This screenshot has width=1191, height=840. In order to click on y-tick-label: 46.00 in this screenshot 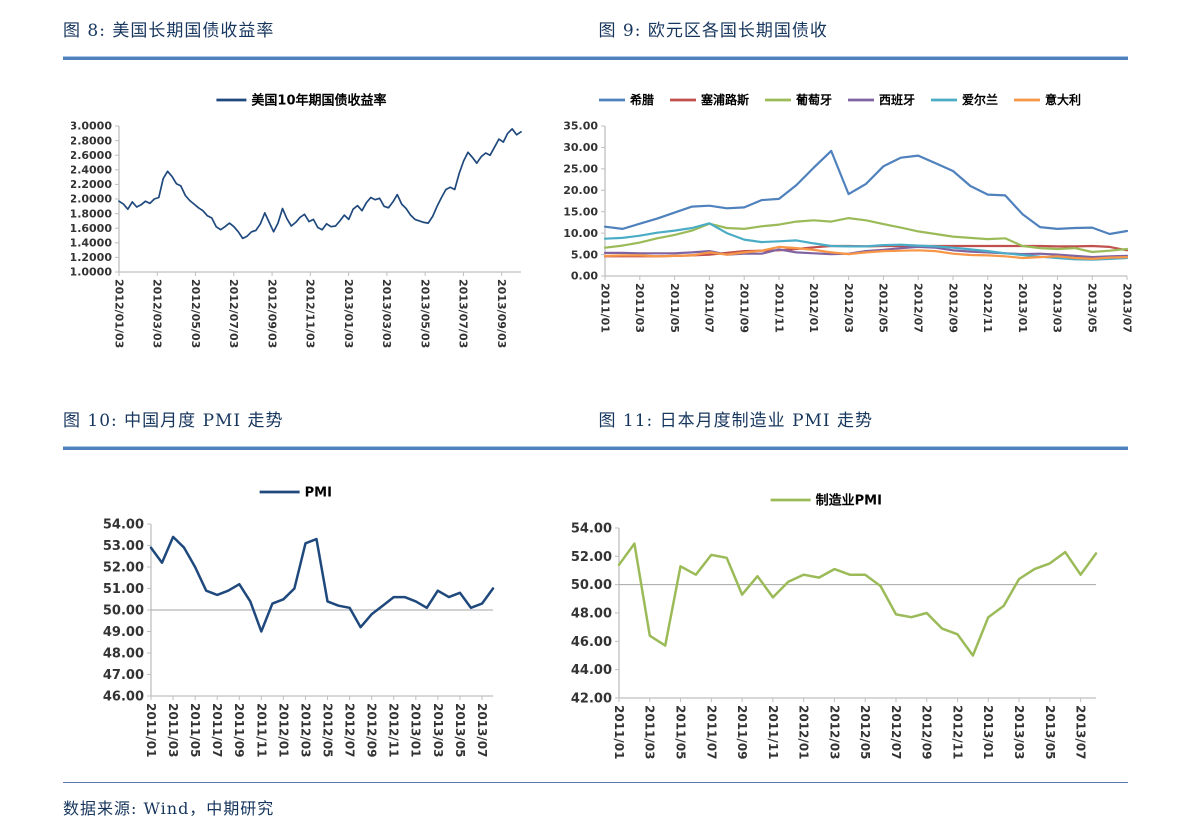, I will do `click(123, 696)`.